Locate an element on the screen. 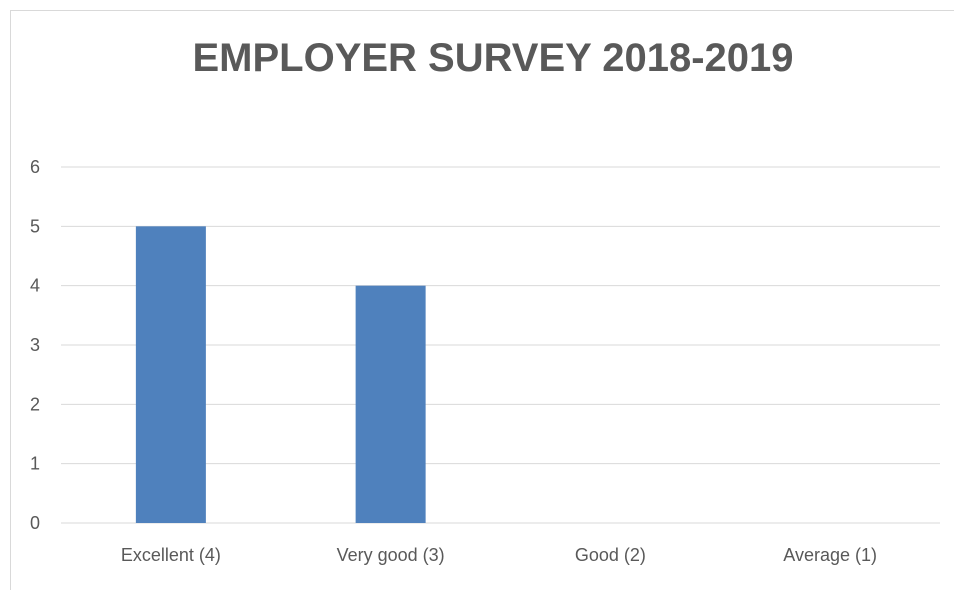 Image resolution: width=956 pixels, height=590 pixels. y-tick-label: 3 is located at coordinates (35, 345).